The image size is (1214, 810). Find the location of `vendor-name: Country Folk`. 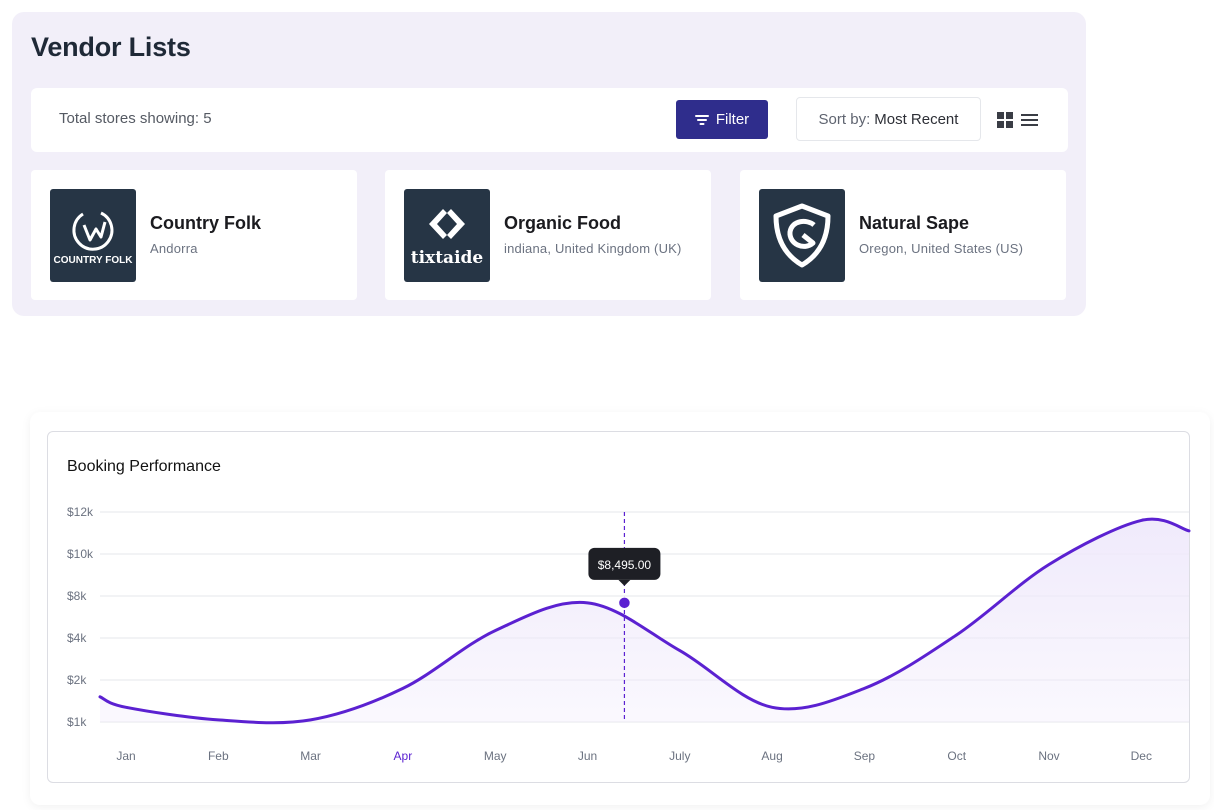

vendor-name: Country Folk is located at coordinates (205, 223).